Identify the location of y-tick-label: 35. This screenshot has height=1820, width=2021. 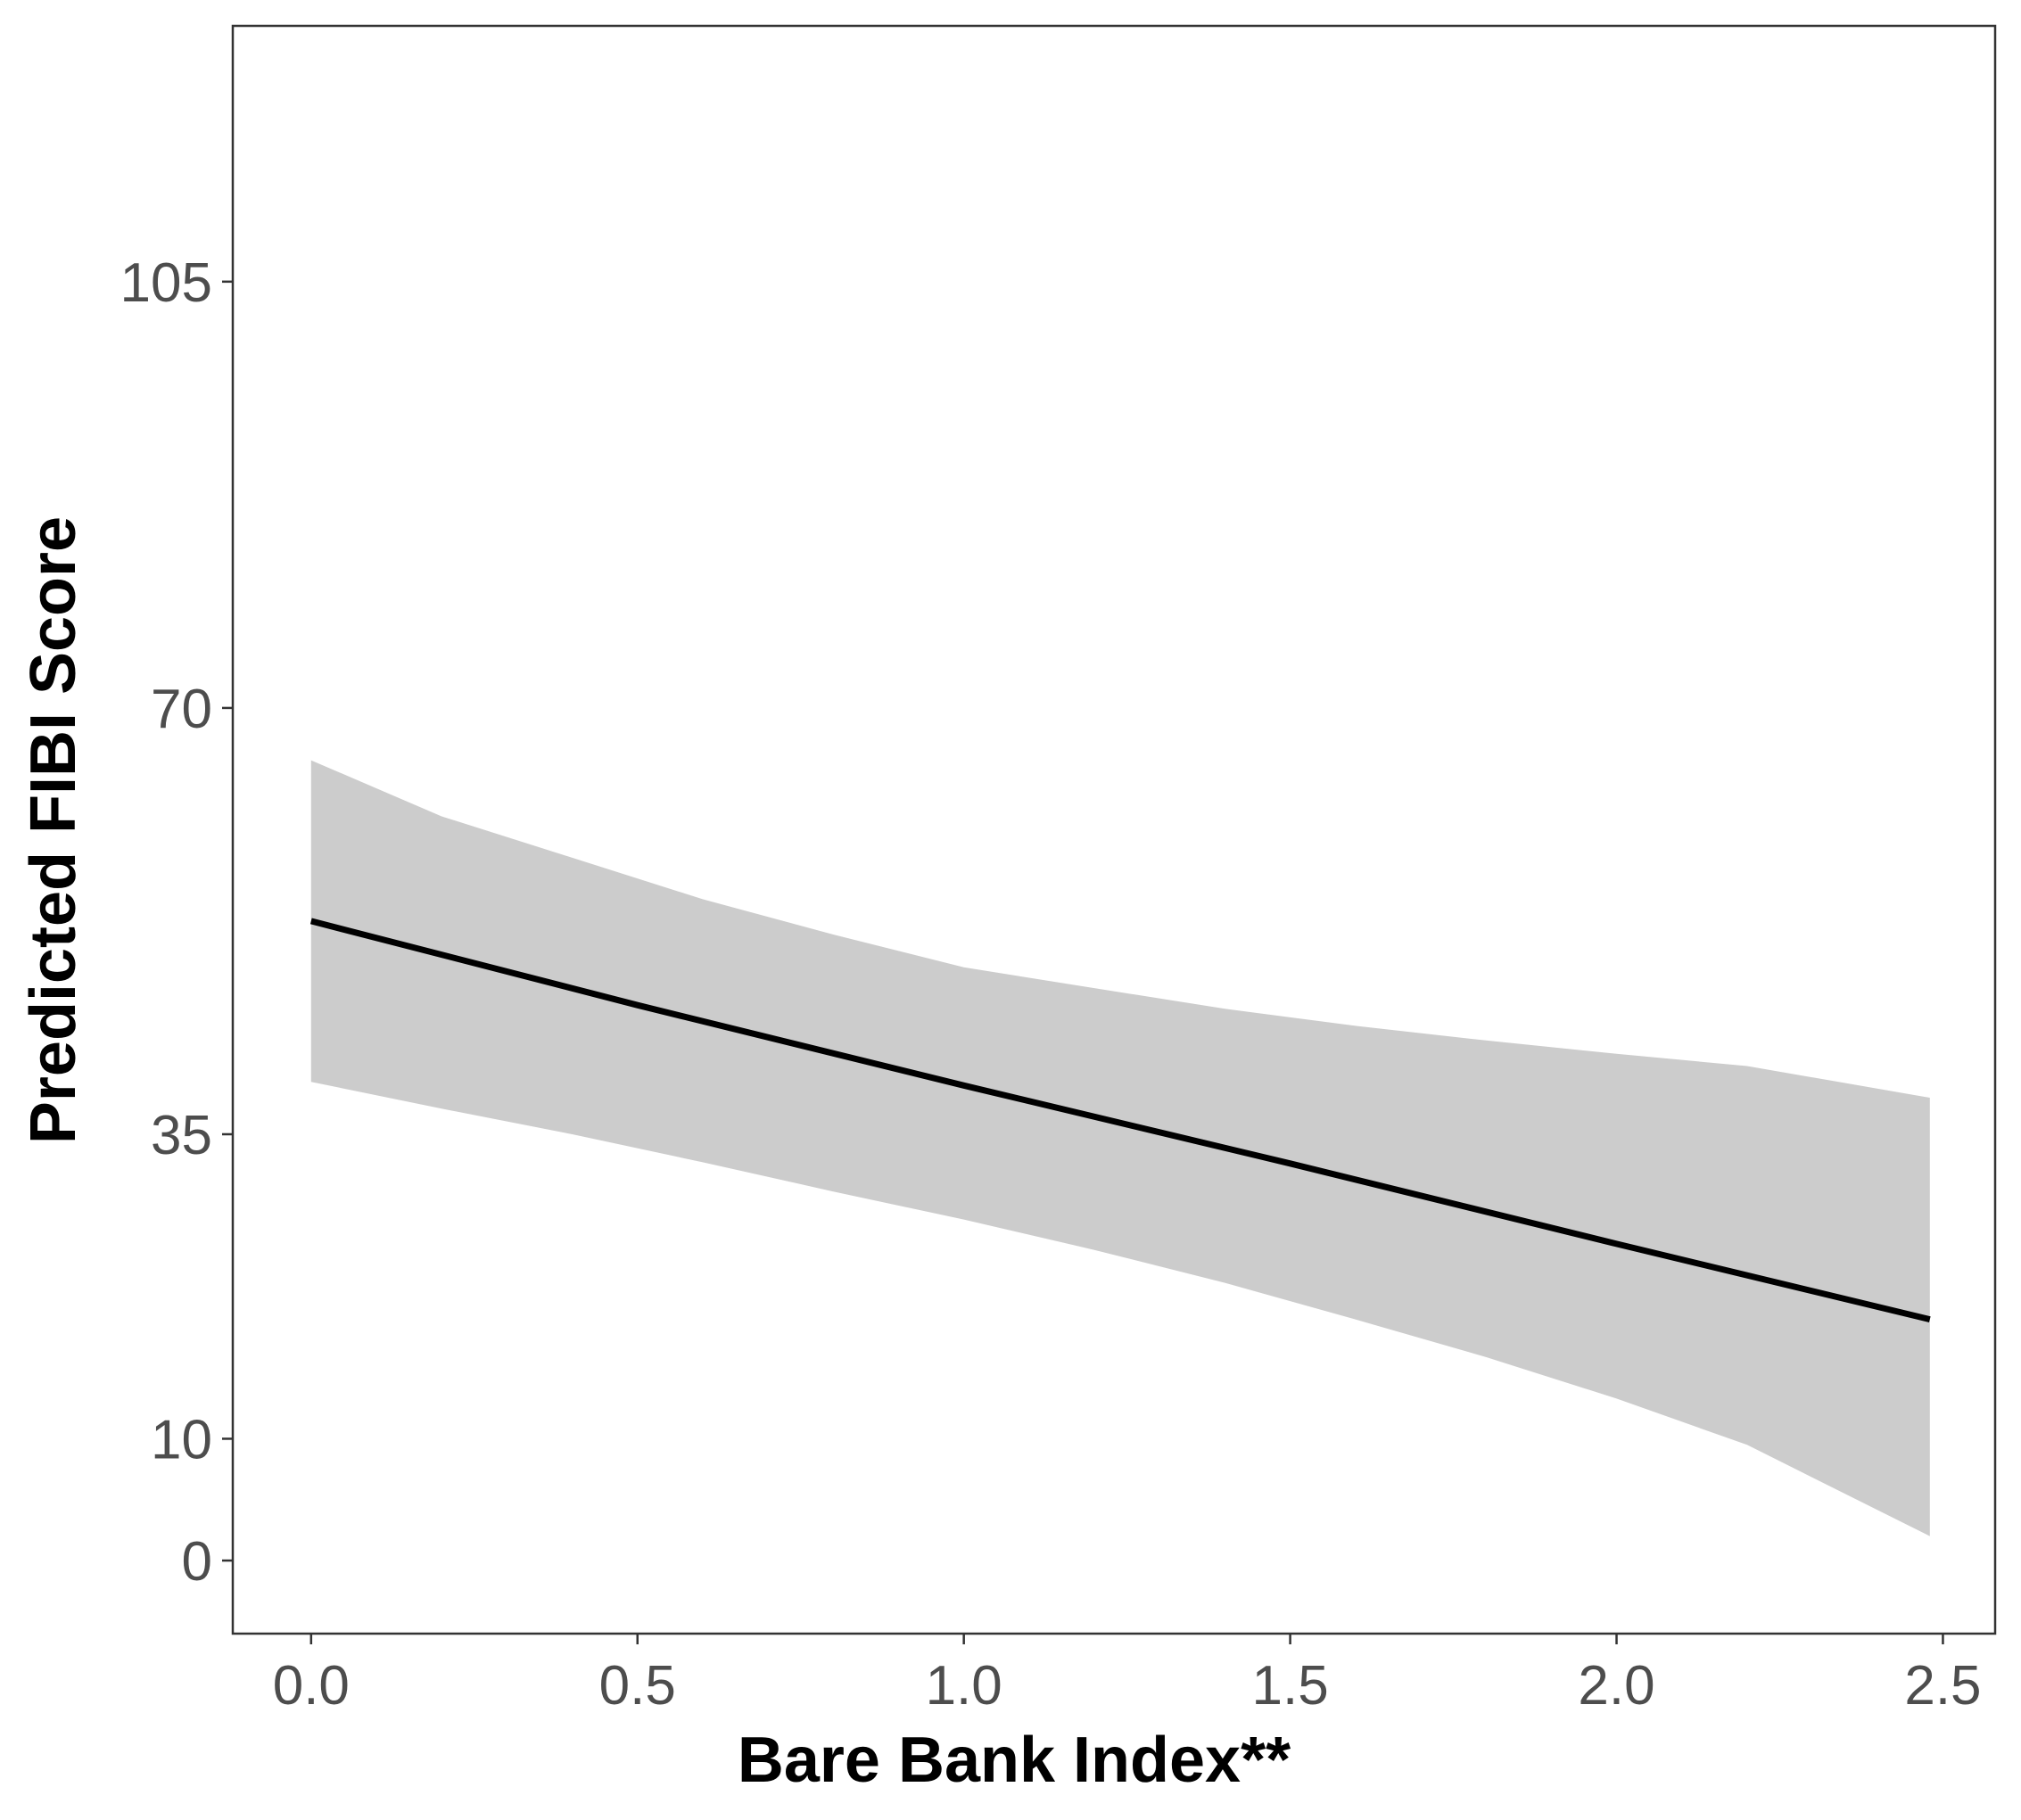
(181, 1136).